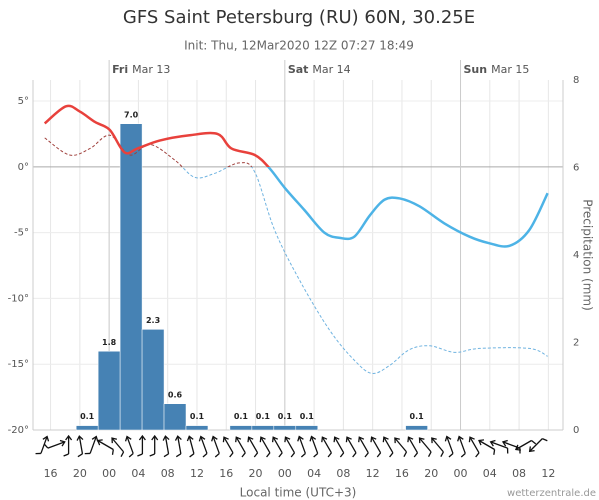 This screenshot has width=599, height=500. I want to click on y-tick-label: 0°, so click(23, 167).